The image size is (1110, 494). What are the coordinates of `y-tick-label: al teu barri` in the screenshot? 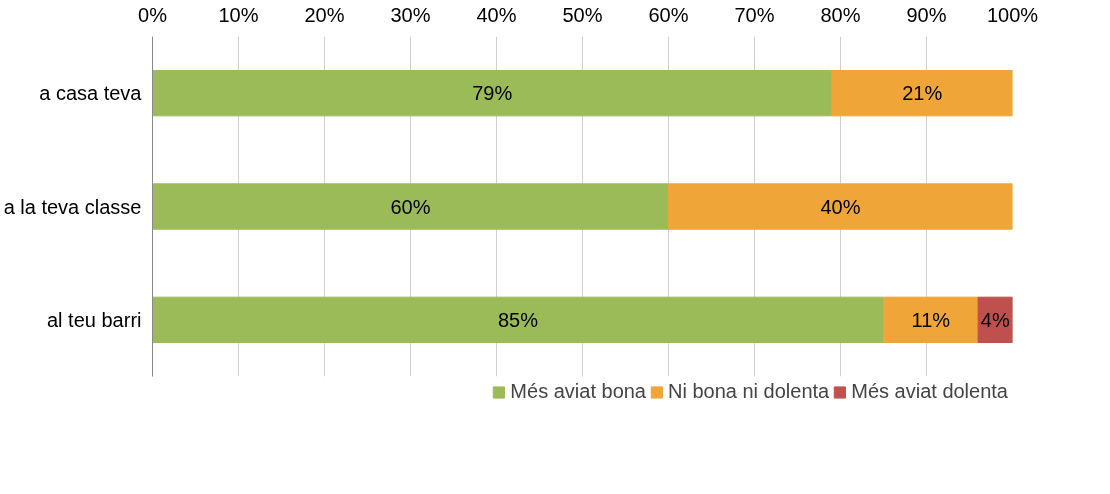 It's located at (94, 319).